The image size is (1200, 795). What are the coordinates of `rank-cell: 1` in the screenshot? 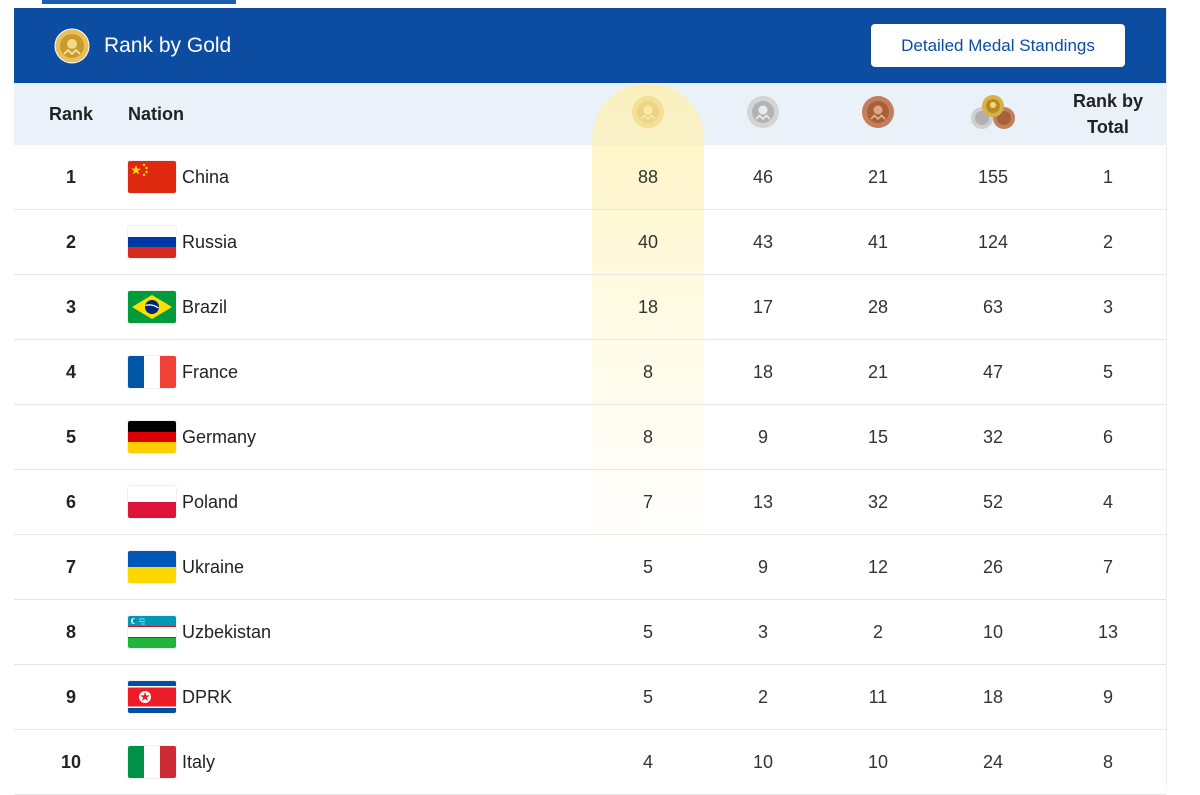 It's located at (70, 176).